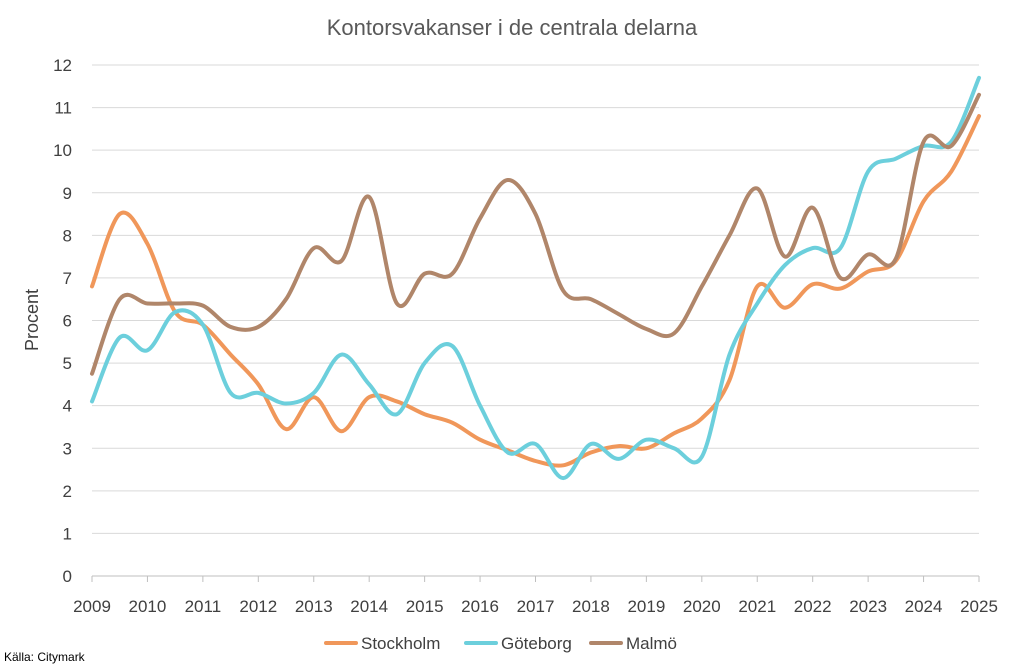  Describe the element at coordinates (62, 65) in the screenshot. I see `y-tick-label: 12` at that location.